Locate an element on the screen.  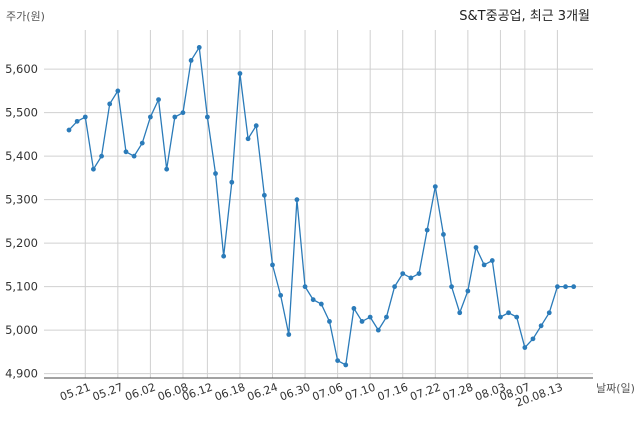
y-tick-labels: 4,900 5,000 5,100 5,200 5,300 5,400 5,500 5,600 is located at coordinates (21, 221).